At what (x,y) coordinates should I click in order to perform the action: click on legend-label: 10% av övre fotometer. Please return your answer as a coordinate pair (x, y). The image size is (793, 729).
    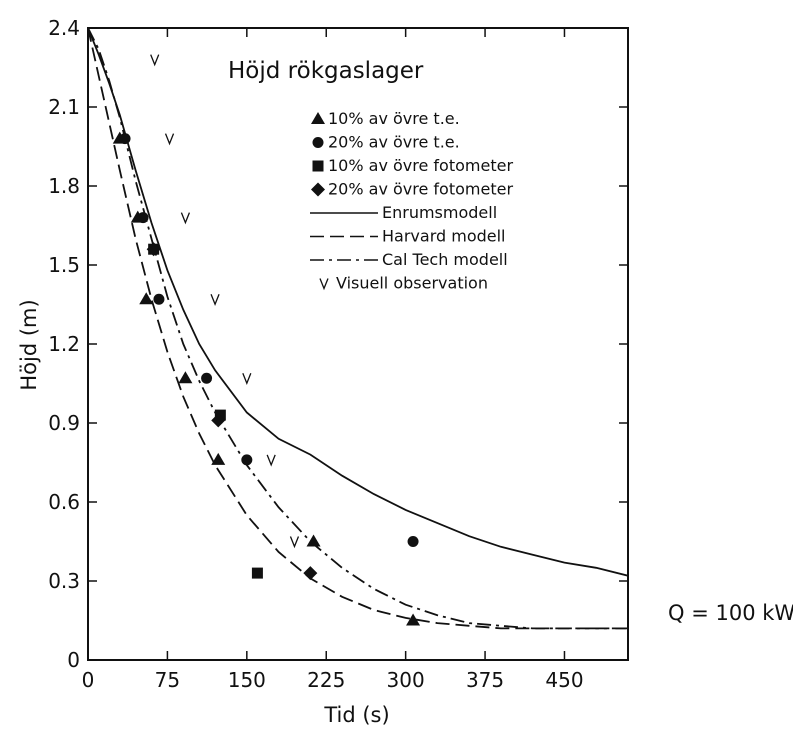
    Looking at the image, I should click on (420, 165).